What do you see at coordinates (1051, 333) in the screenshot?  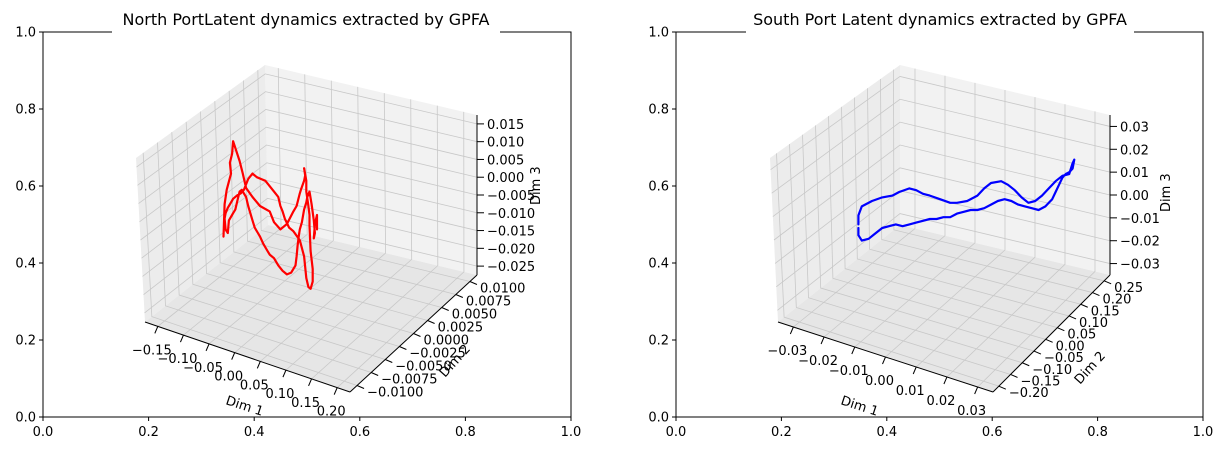 I see `y-axis-line` at bounding box center [1051, 333].